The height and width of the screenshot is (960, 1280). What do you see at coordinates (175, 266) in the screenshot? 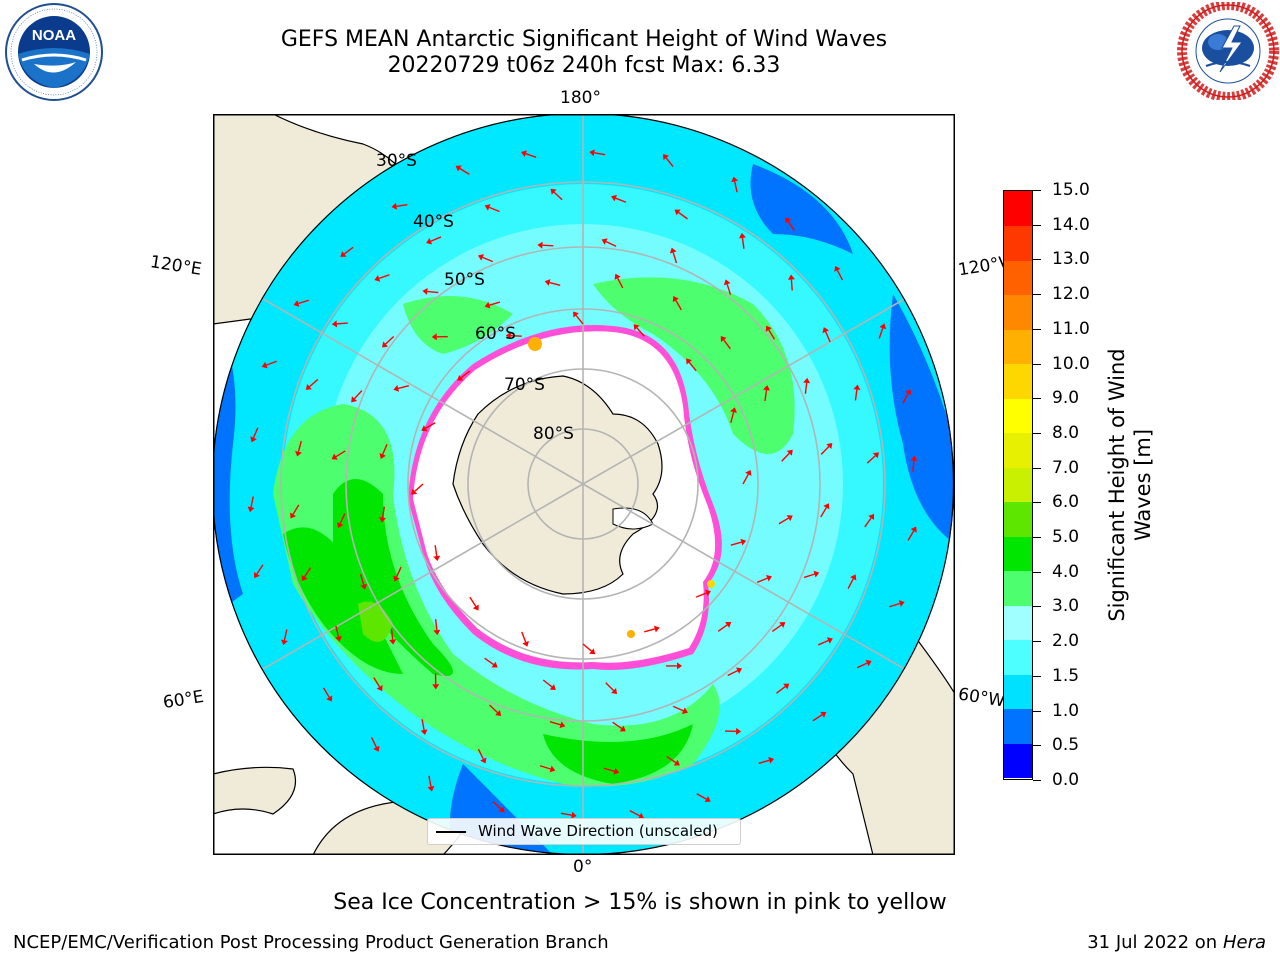
I see `lon-label-120e: 120°E` at bounding box center [175, 266].